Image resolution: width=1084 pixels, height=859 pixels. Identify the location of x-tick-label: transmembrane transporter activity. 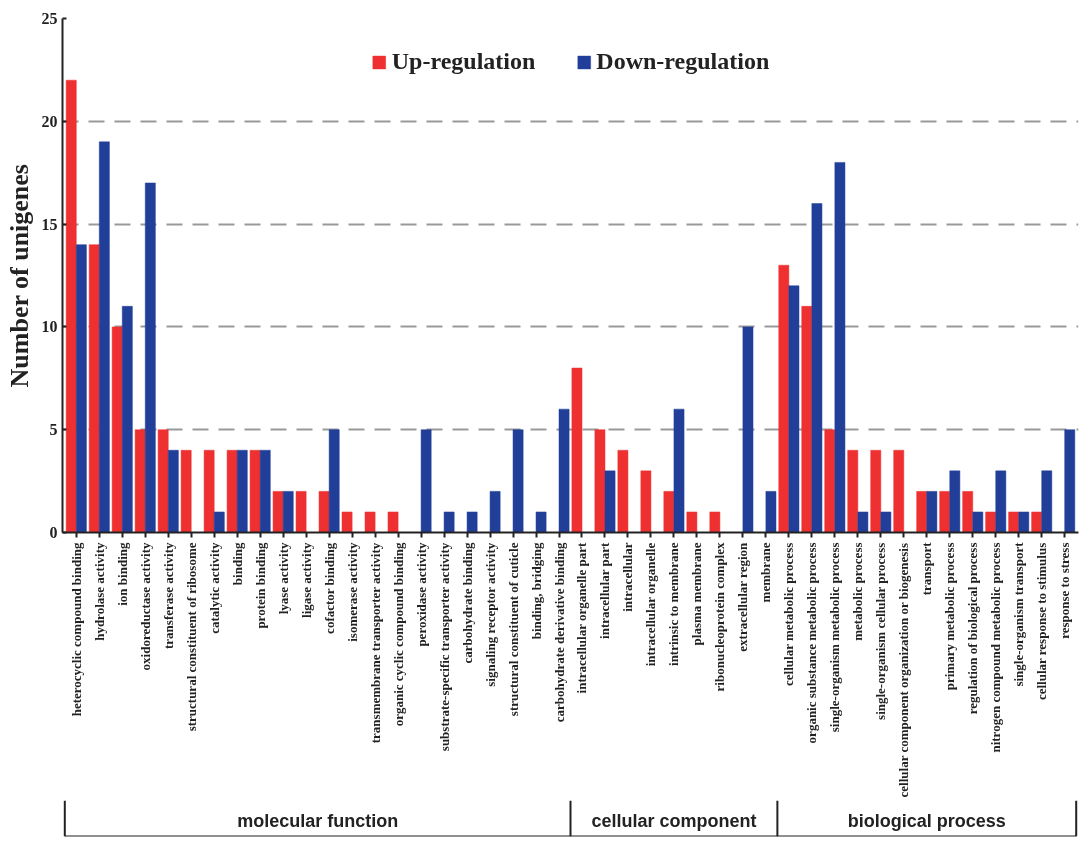
(375, 643).